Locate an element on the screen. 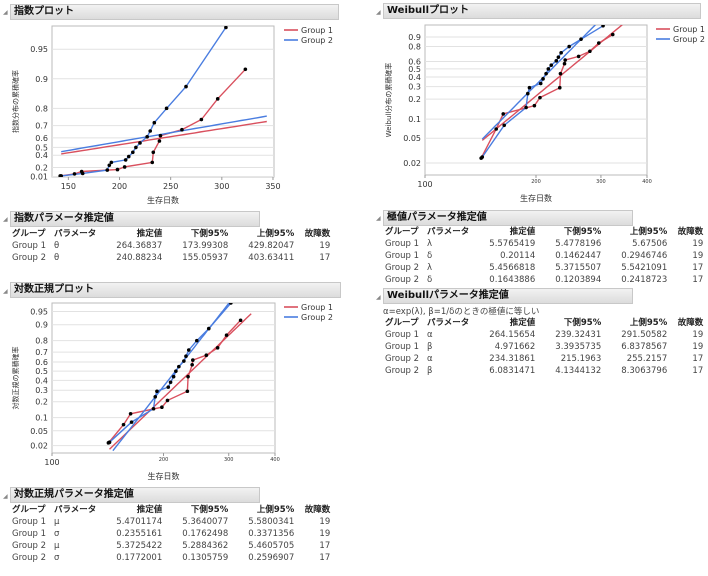  table-cell: θ is located at coordinates (57, 246).